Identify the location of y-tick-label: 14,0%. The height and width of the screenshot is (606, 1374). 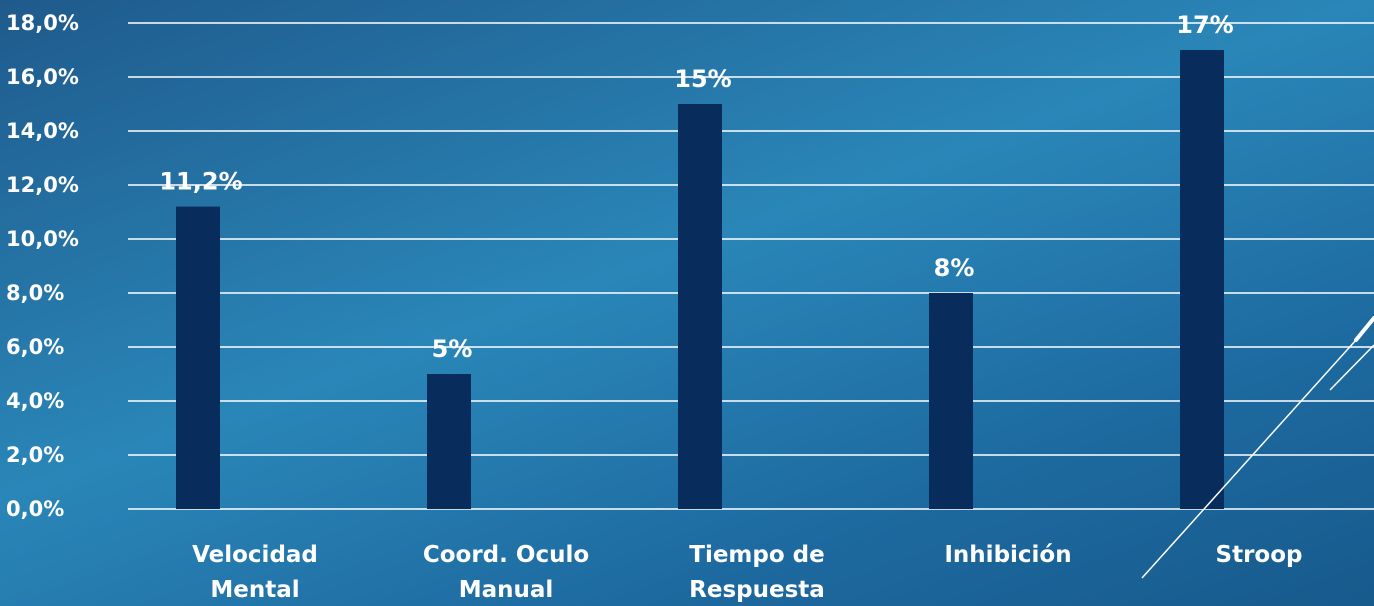
(42, 131).